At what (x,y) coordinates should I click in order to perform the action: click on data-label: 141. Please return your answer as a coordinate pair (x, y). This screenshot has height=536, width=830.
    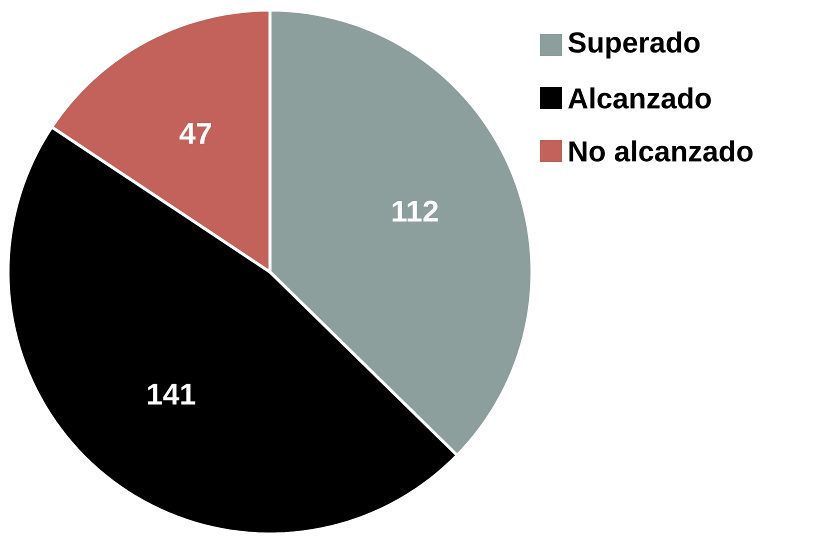
    Looking at the image, I should click on (172, 394).